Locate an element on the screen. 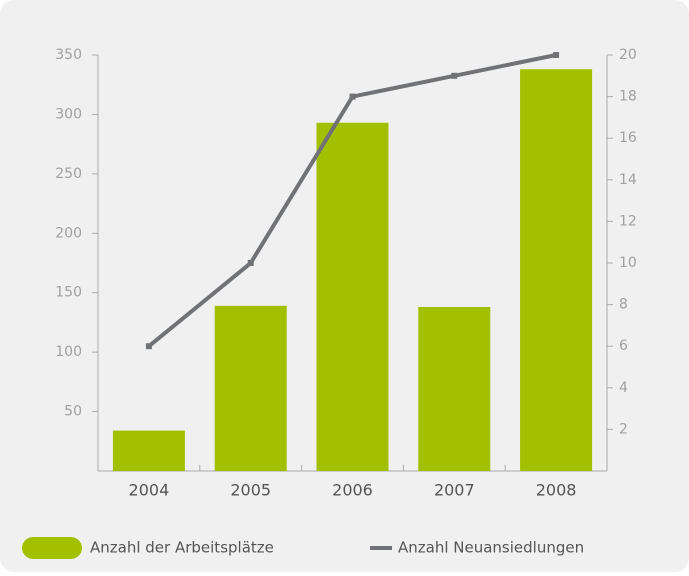  y2-tick-label: 4 is located at coordinates (623, 388).